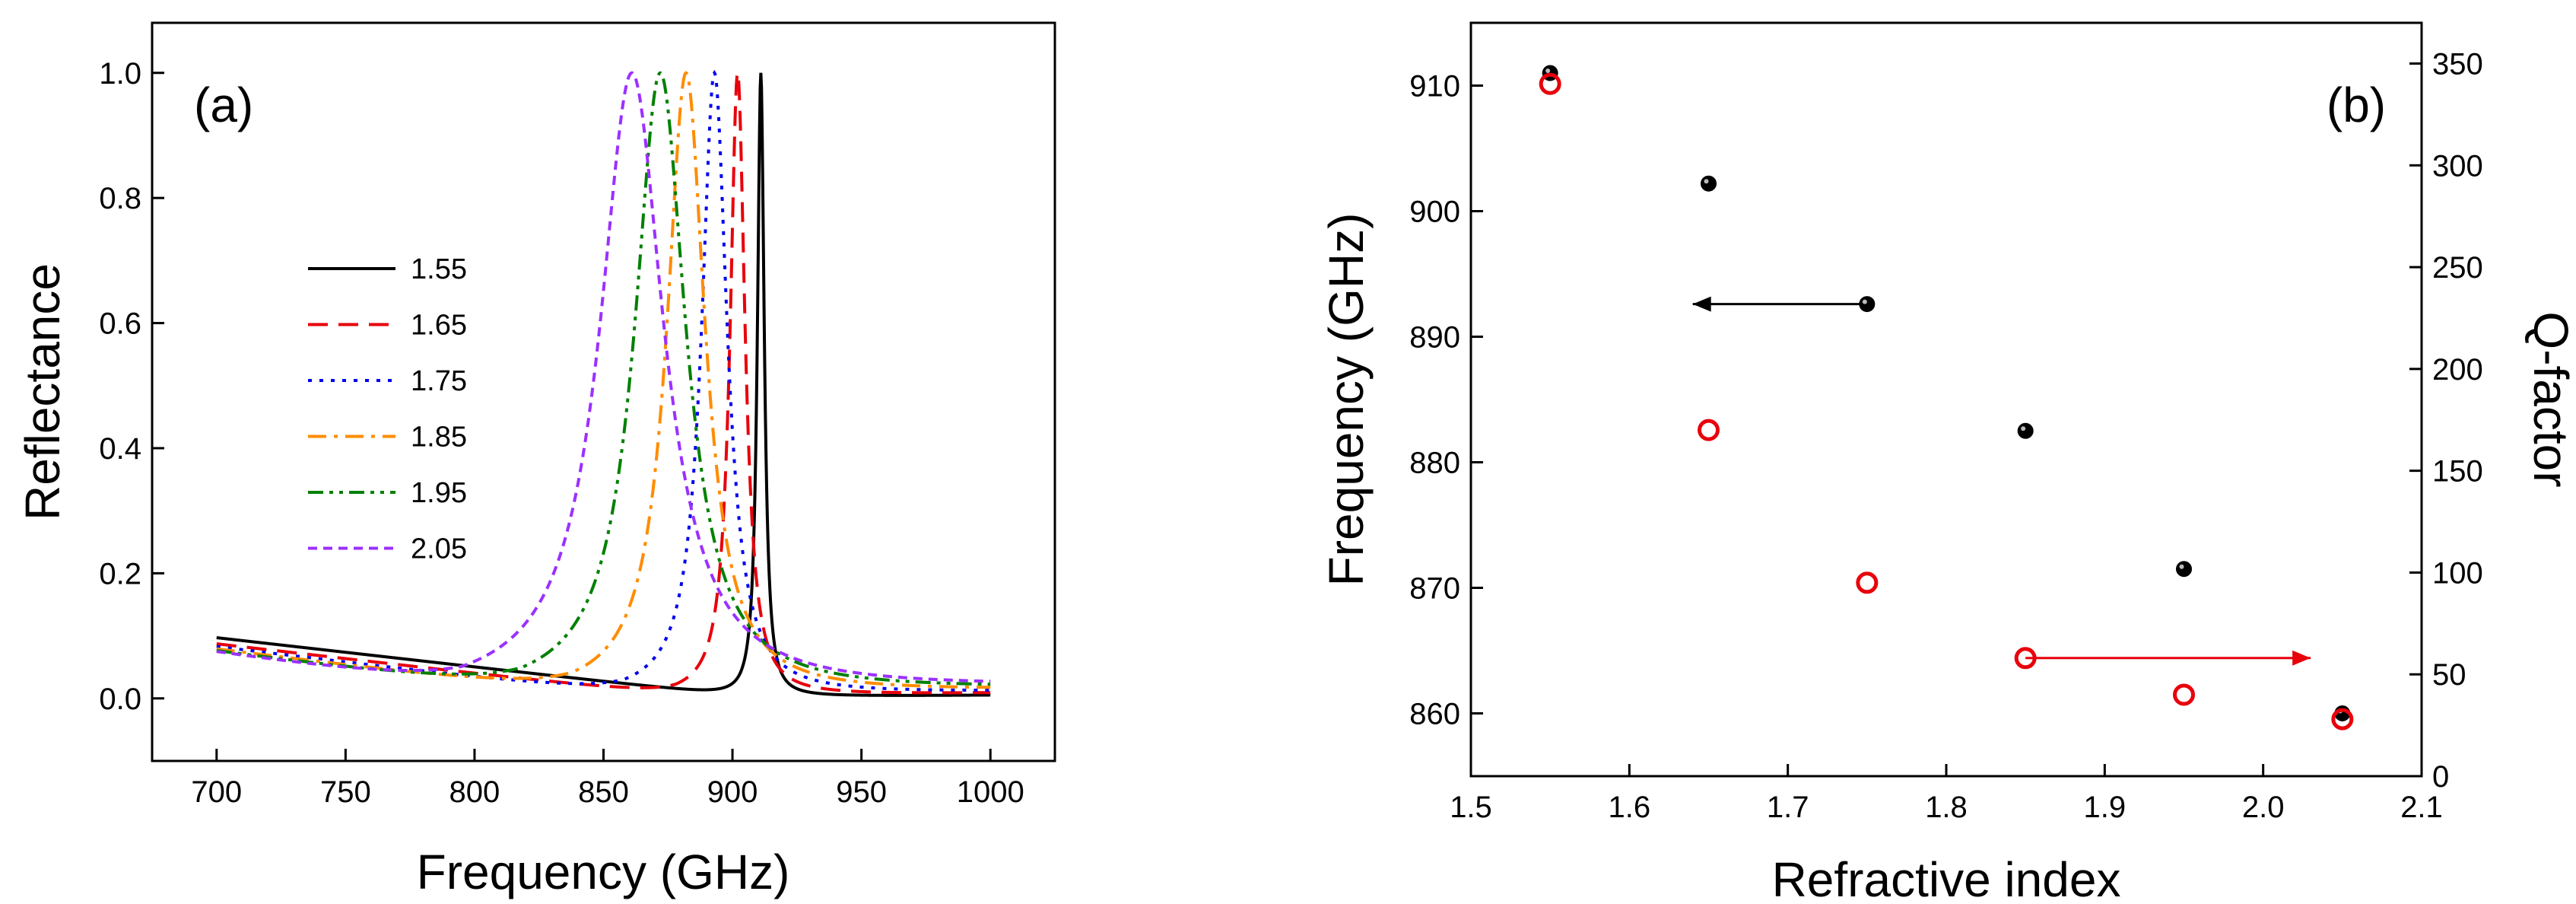  I want to click on panel-a-y-ticks: 0.0 0.2 0.4 0.6 0.8 1.0, so click(131, 386).